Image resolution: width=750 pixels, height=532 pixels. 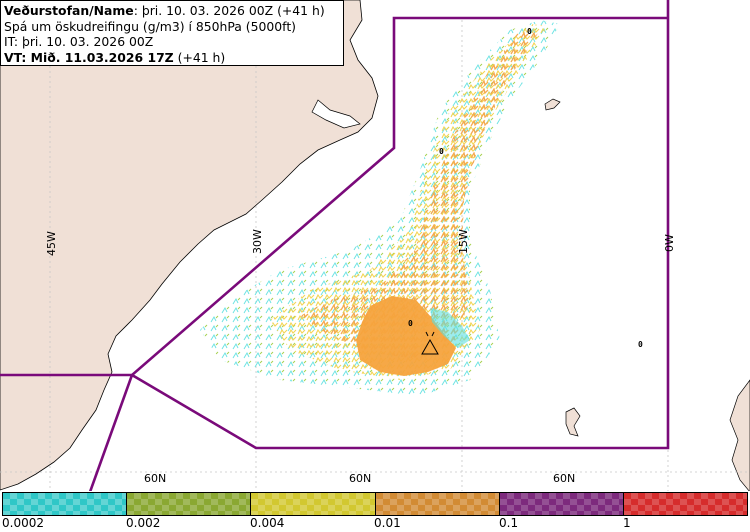 I want to click on valid-time-label: VT: Mið. 11.03.2026 17Z, so click(x=89, y=57).